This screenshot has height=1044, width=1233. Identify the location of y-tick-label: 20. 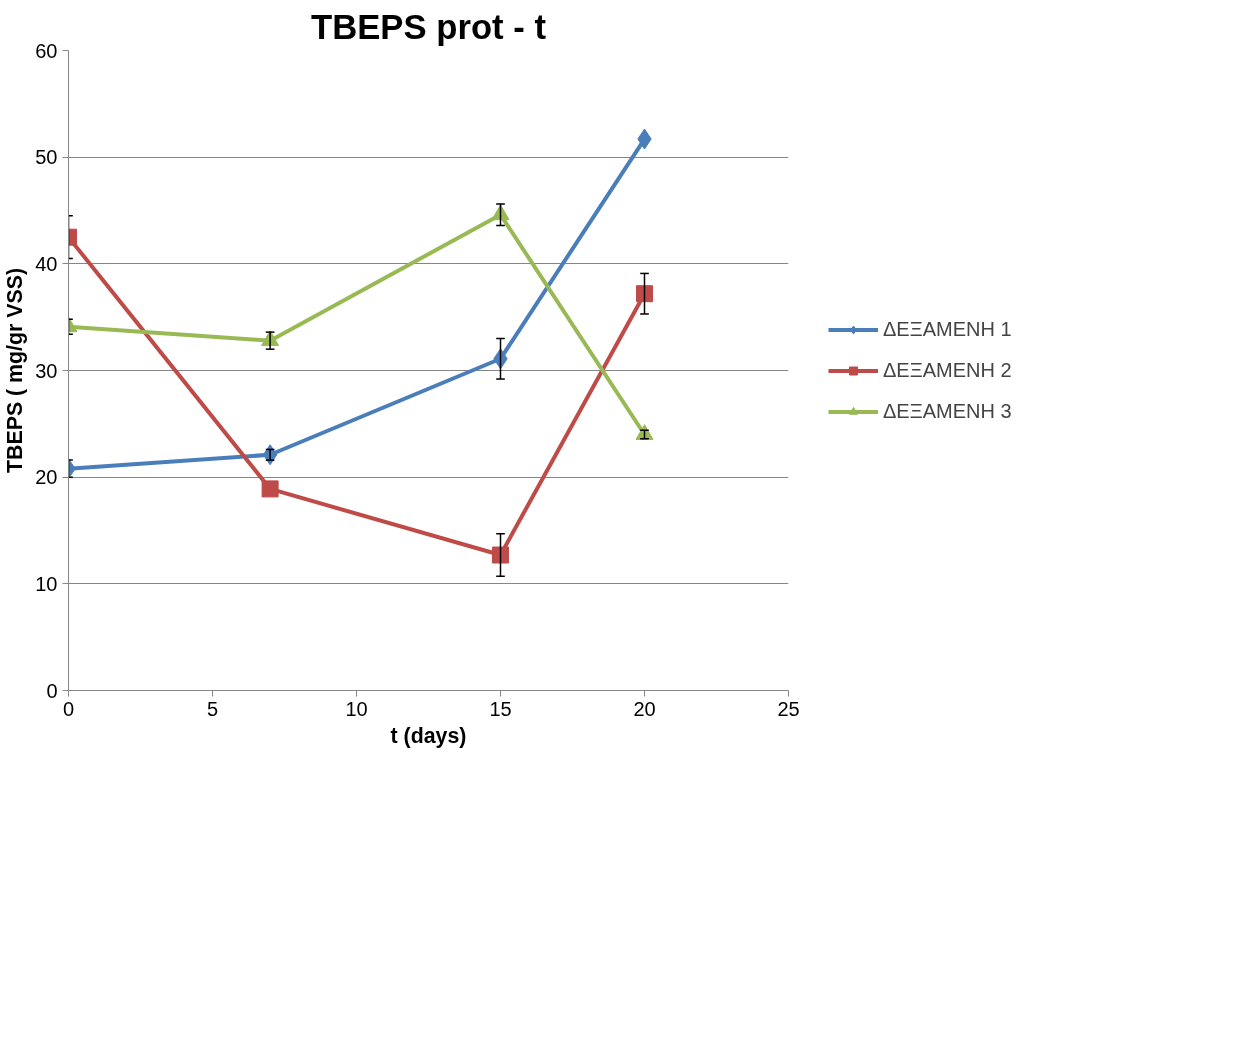
(46, 477).